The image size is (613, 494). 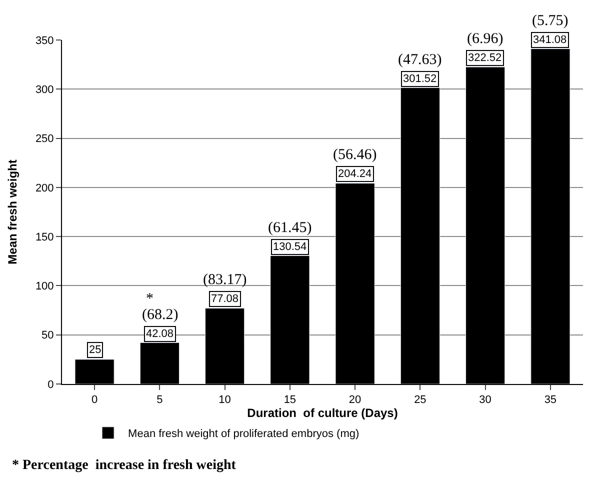 What do you see at coordinates (355, 400) in the screenshot?
I see `x-tick-label: 20` at bounding box center [355, 400].